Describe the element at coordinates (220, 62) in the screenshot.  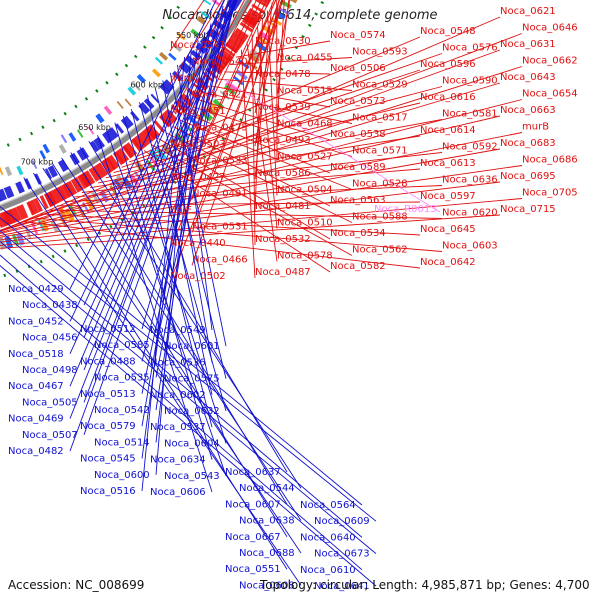
I see `gene-label-forward: Noca_0540` at that location.